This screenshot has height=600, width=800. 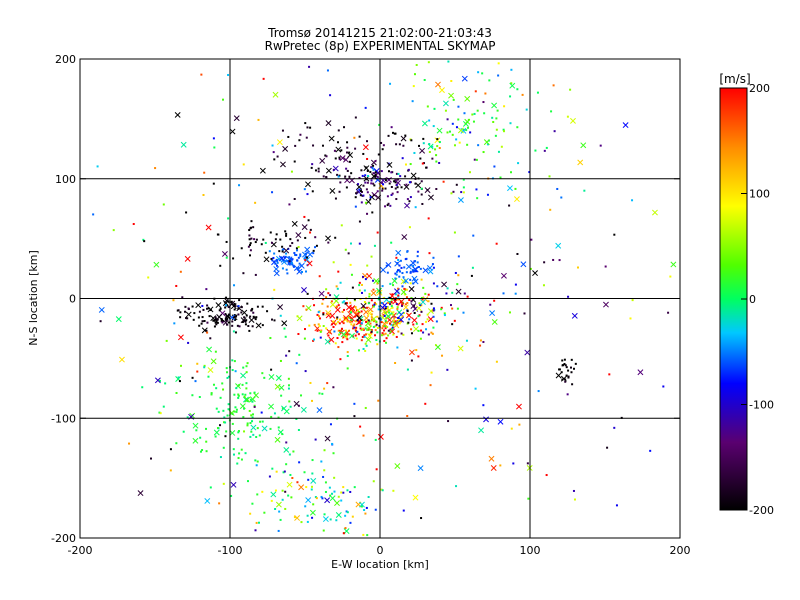 I want to click on y-tick-label: 100, so click(x=65, y=179).